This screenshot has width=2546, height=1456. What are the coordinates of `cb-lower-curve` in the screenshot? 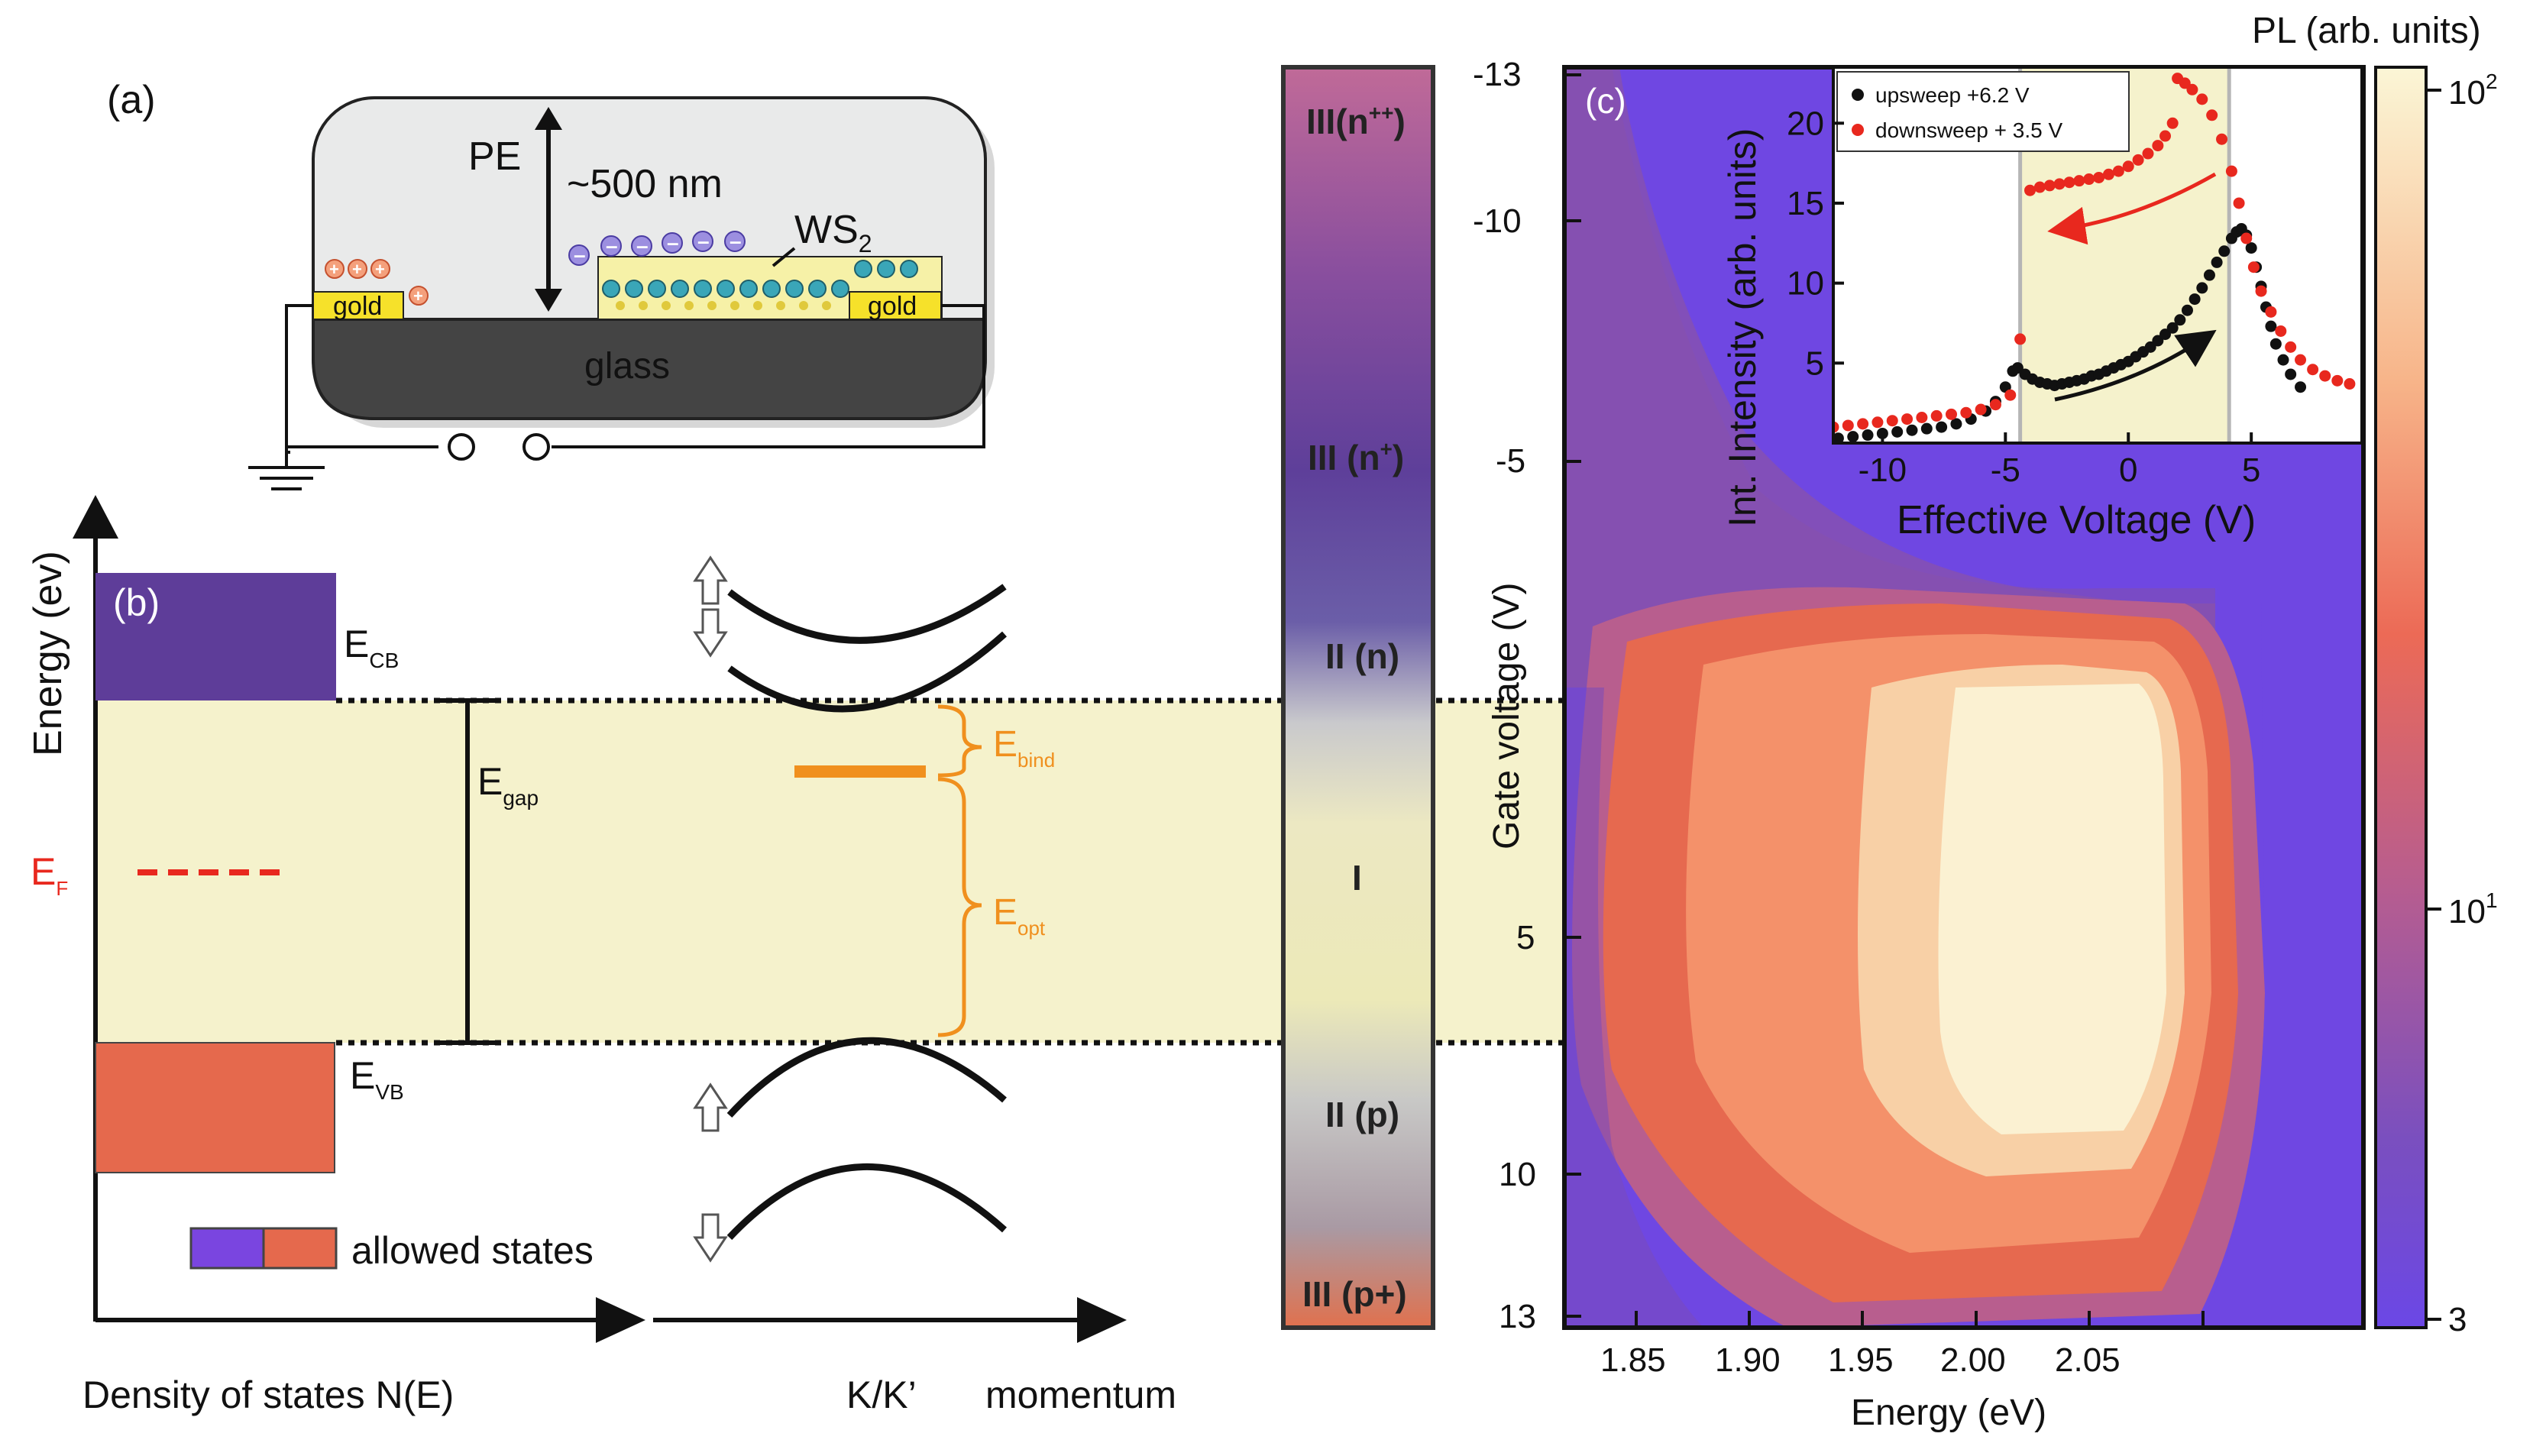 It's located at (867, 672).